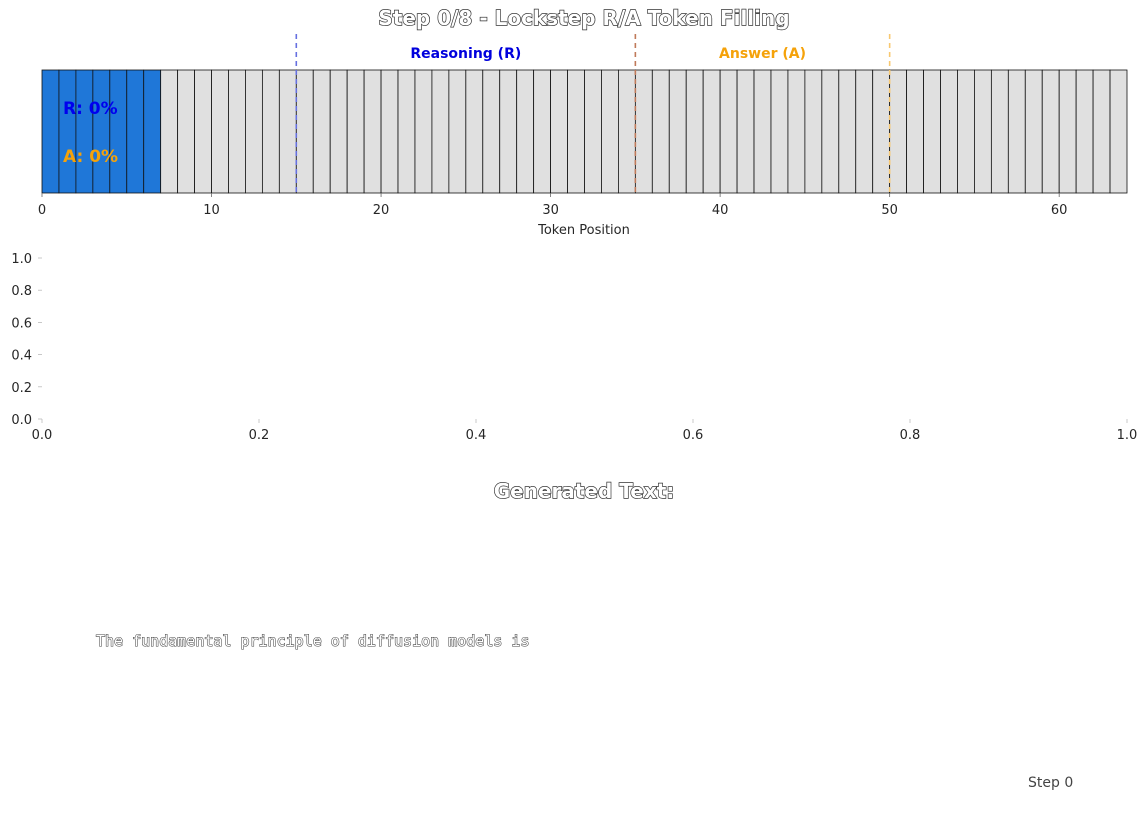  Describe the element at coordinates (476, 435) in the screenshot. I see `x-tick-label: 0.4` at that location.